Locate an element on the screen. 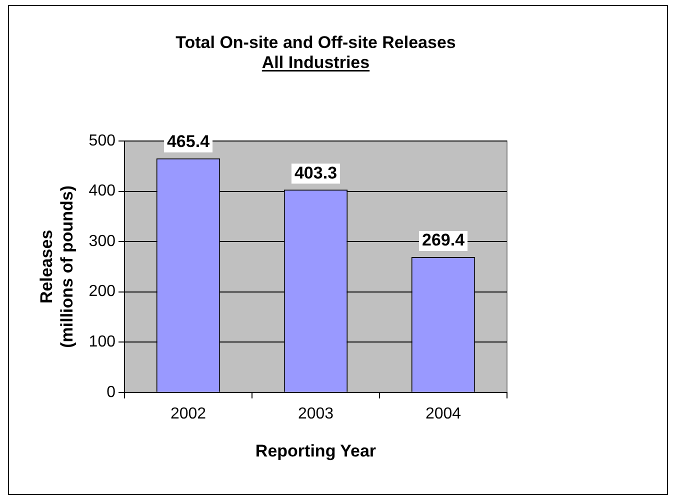 The width and height of the screenshot is (676, 502). data-label: 269.4 is located at coordinates (444, 240).